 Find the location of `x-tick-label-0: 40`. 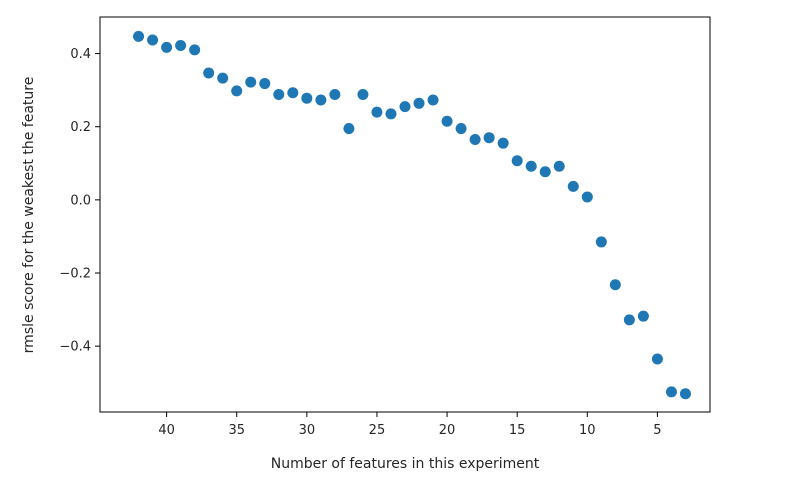

x-tick-label-0: 40 is located at coordinates (166, 430).